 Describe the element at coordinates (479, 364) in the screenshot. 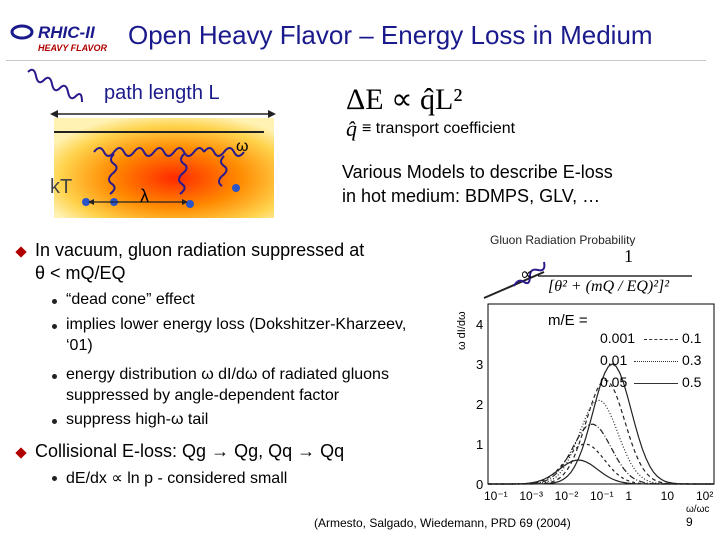

I see `y-tick-label: 3` at that location.